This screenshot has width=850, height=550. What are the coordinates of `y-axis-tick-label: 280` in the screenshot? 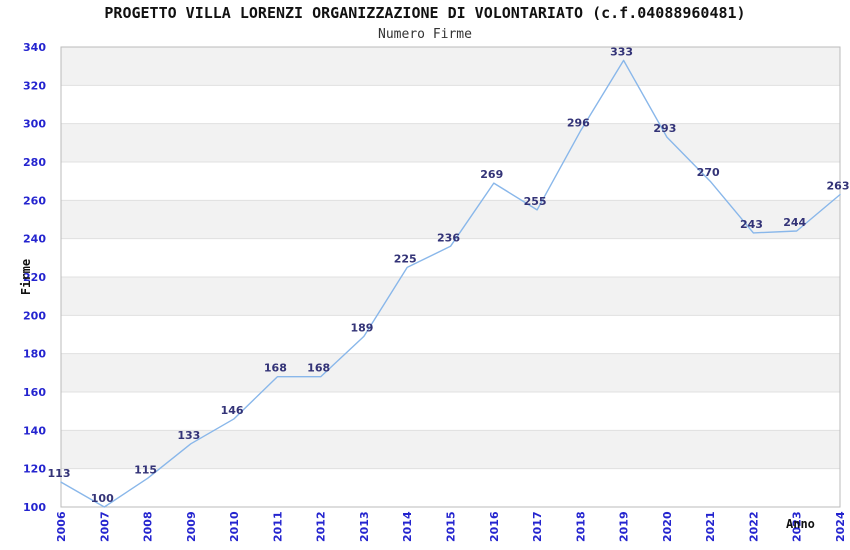 It's located at (34, 162).